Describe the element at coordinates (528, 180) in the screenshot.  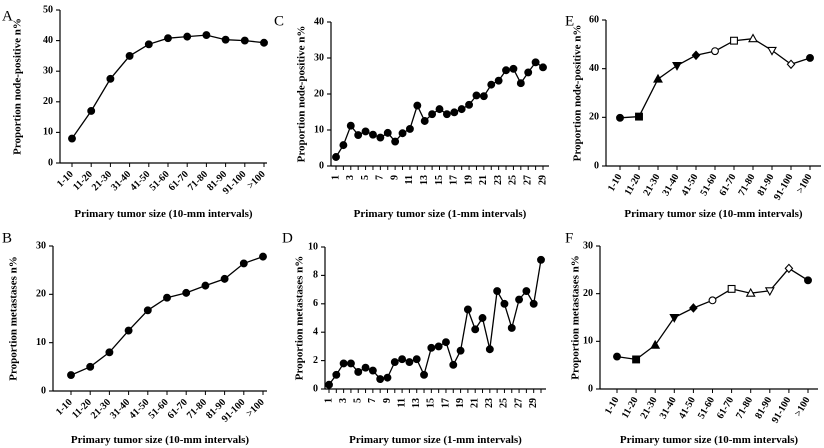
I see `x-tick-label-c: 27` at that location.